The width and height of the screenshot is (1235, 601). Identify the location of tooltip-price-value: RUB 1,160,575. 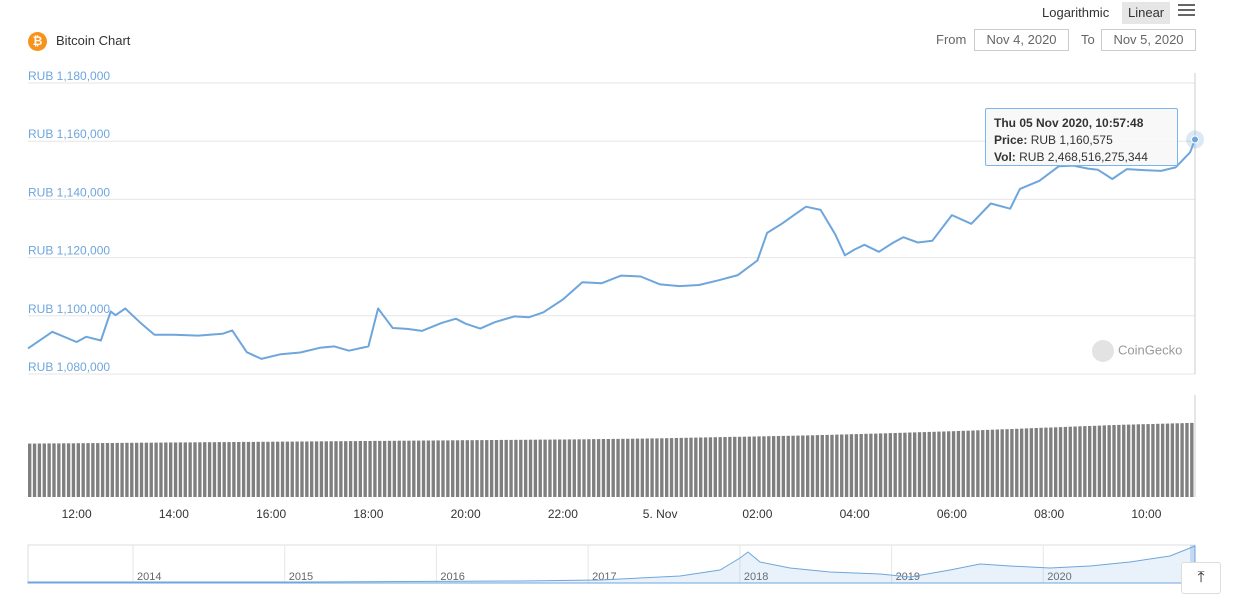
(1071, 140).